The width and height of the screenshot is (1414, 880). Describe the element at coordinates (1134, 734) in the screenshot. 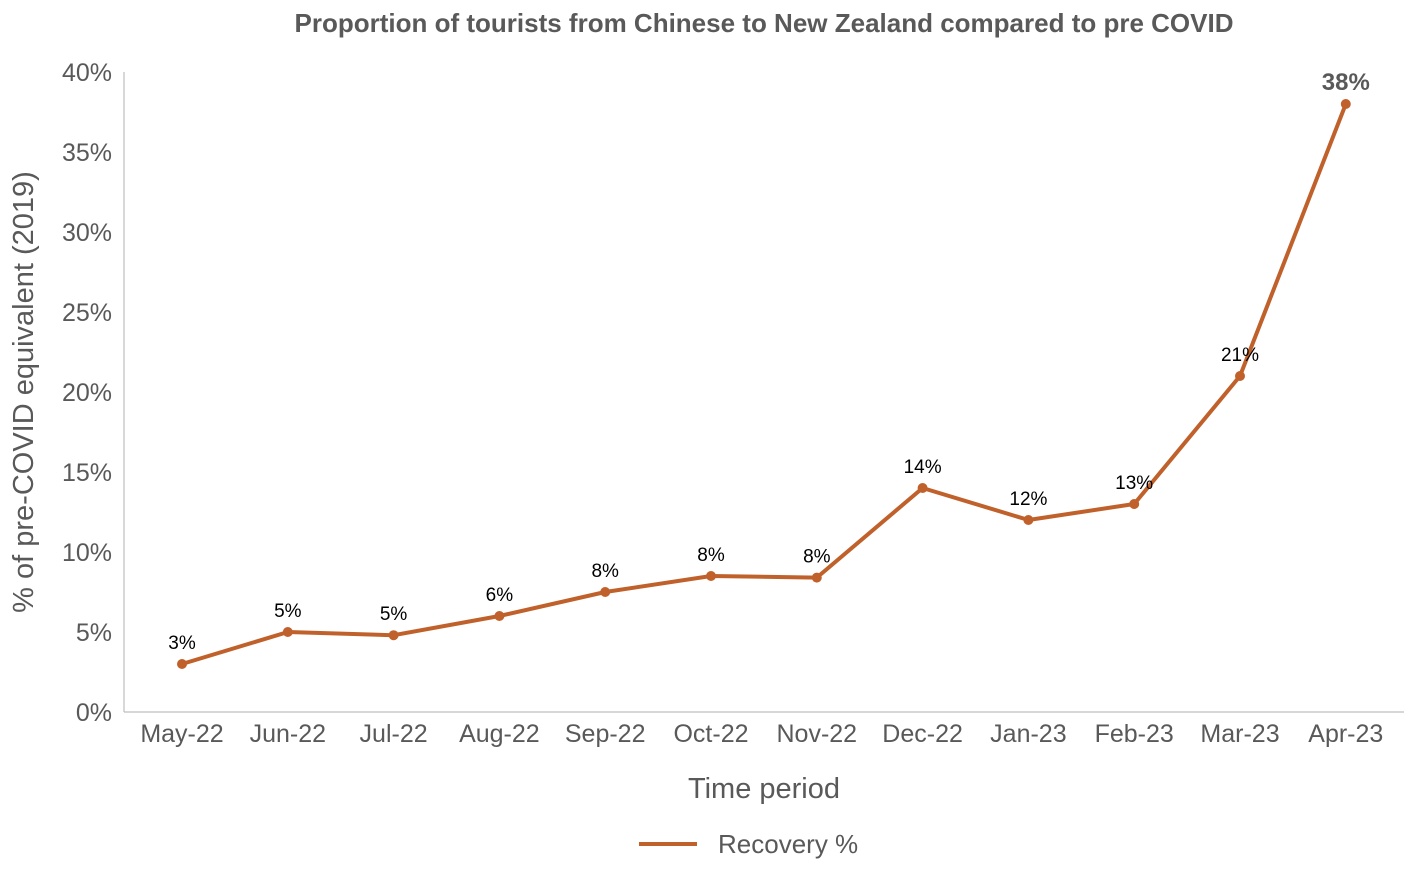

I see `x-tick-label: Feb-23` at that location.